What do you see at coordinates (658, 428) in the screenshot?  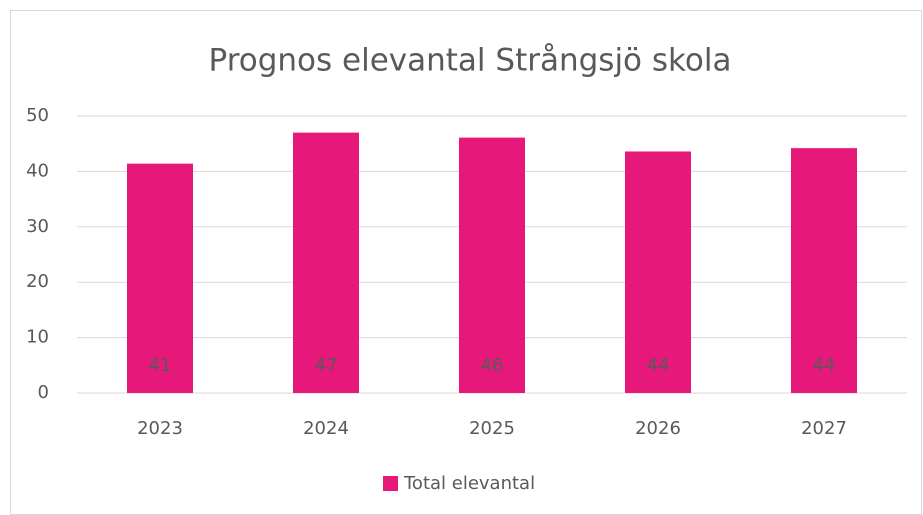 I see `x-tick-label: 2026` at bounding box center [658, 428].